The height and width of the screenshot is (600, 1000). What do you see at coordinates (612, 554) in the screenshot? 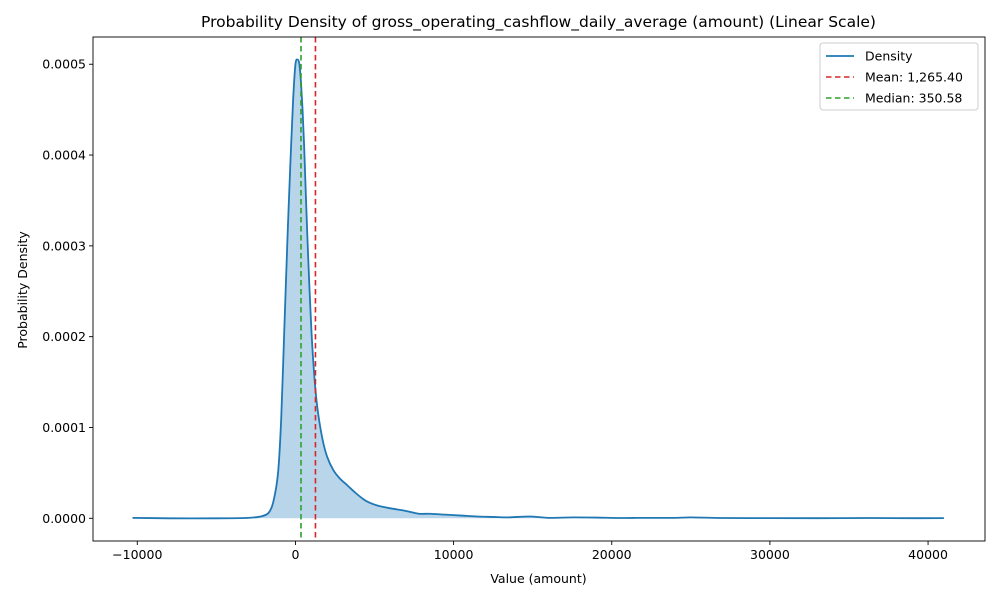
I see `x-tick-label: 20000` at bounding box center [612, 554].